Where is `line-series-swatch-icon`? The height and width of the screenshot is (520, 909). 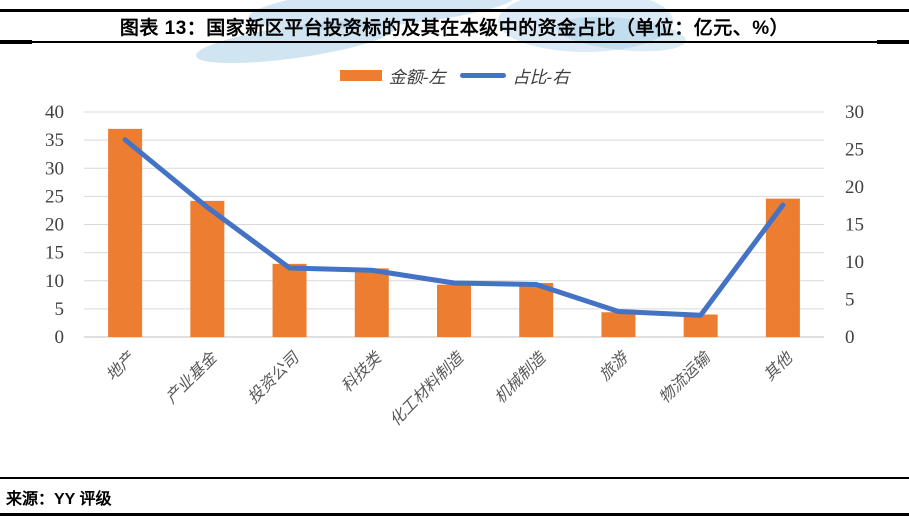
line-series-swatch-icon is located at coordinates (482, 75).